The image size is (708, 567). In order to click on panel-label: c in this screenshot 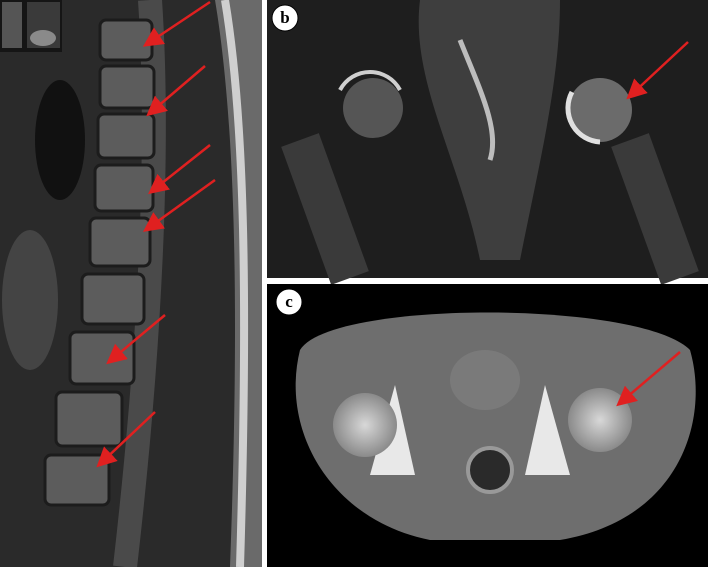, I will do `click(289, 301)`.